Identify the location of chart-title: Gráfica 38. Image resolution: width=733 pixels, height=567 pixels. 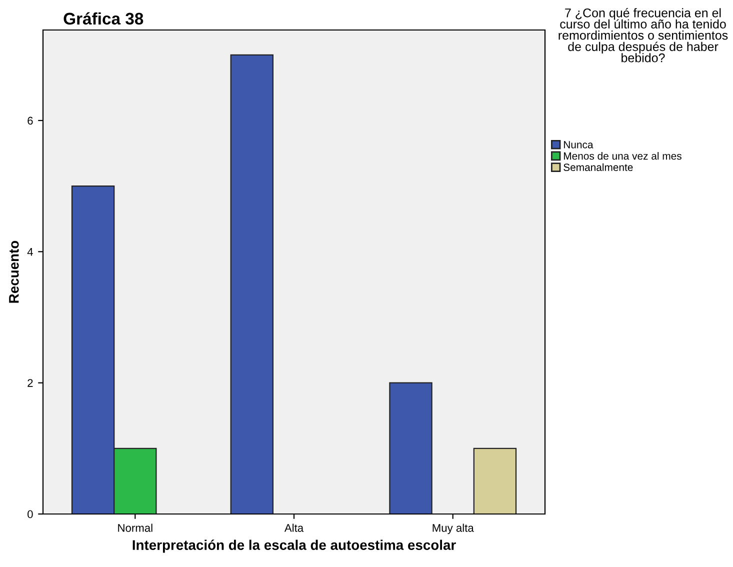
(104, 18).